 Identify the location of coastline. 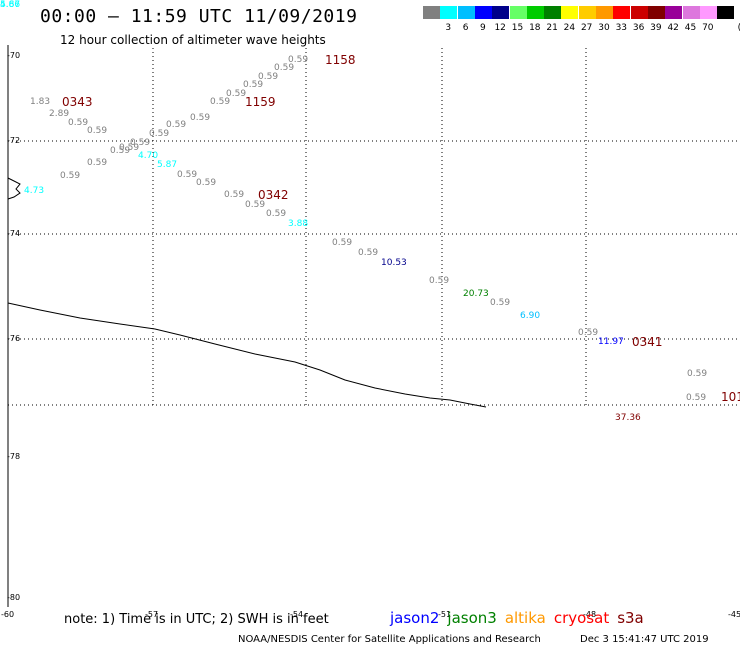
(247, 355).